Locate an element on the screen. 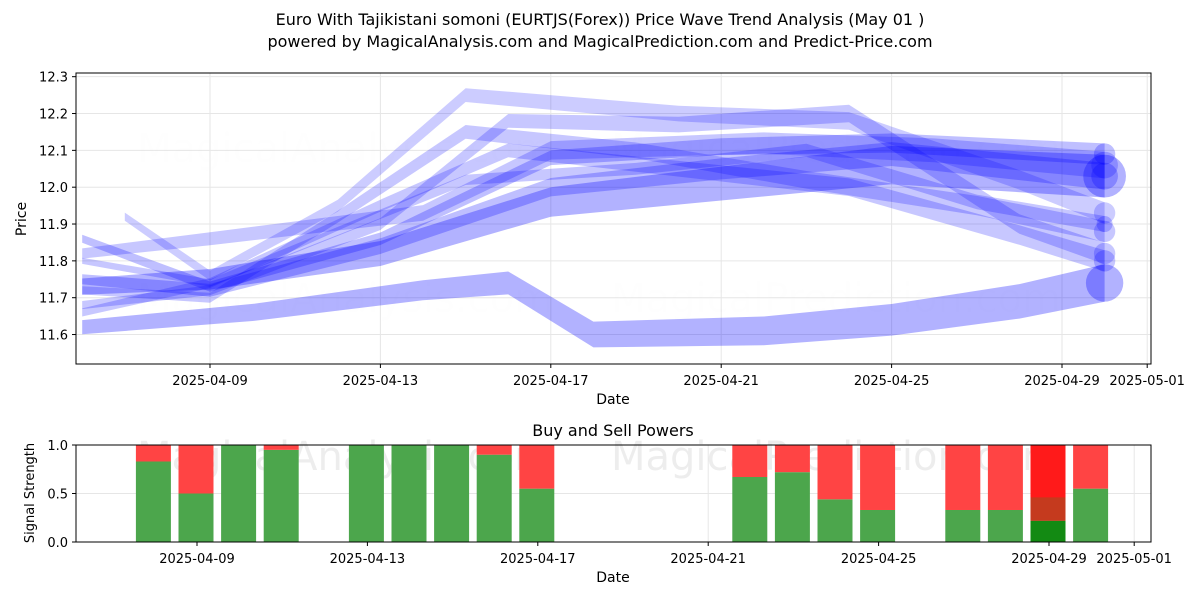 The height and width of the screenshot is (600, 1200). signal-x-tick-label: 2025-04-21 is located at coordinates (708, 559).